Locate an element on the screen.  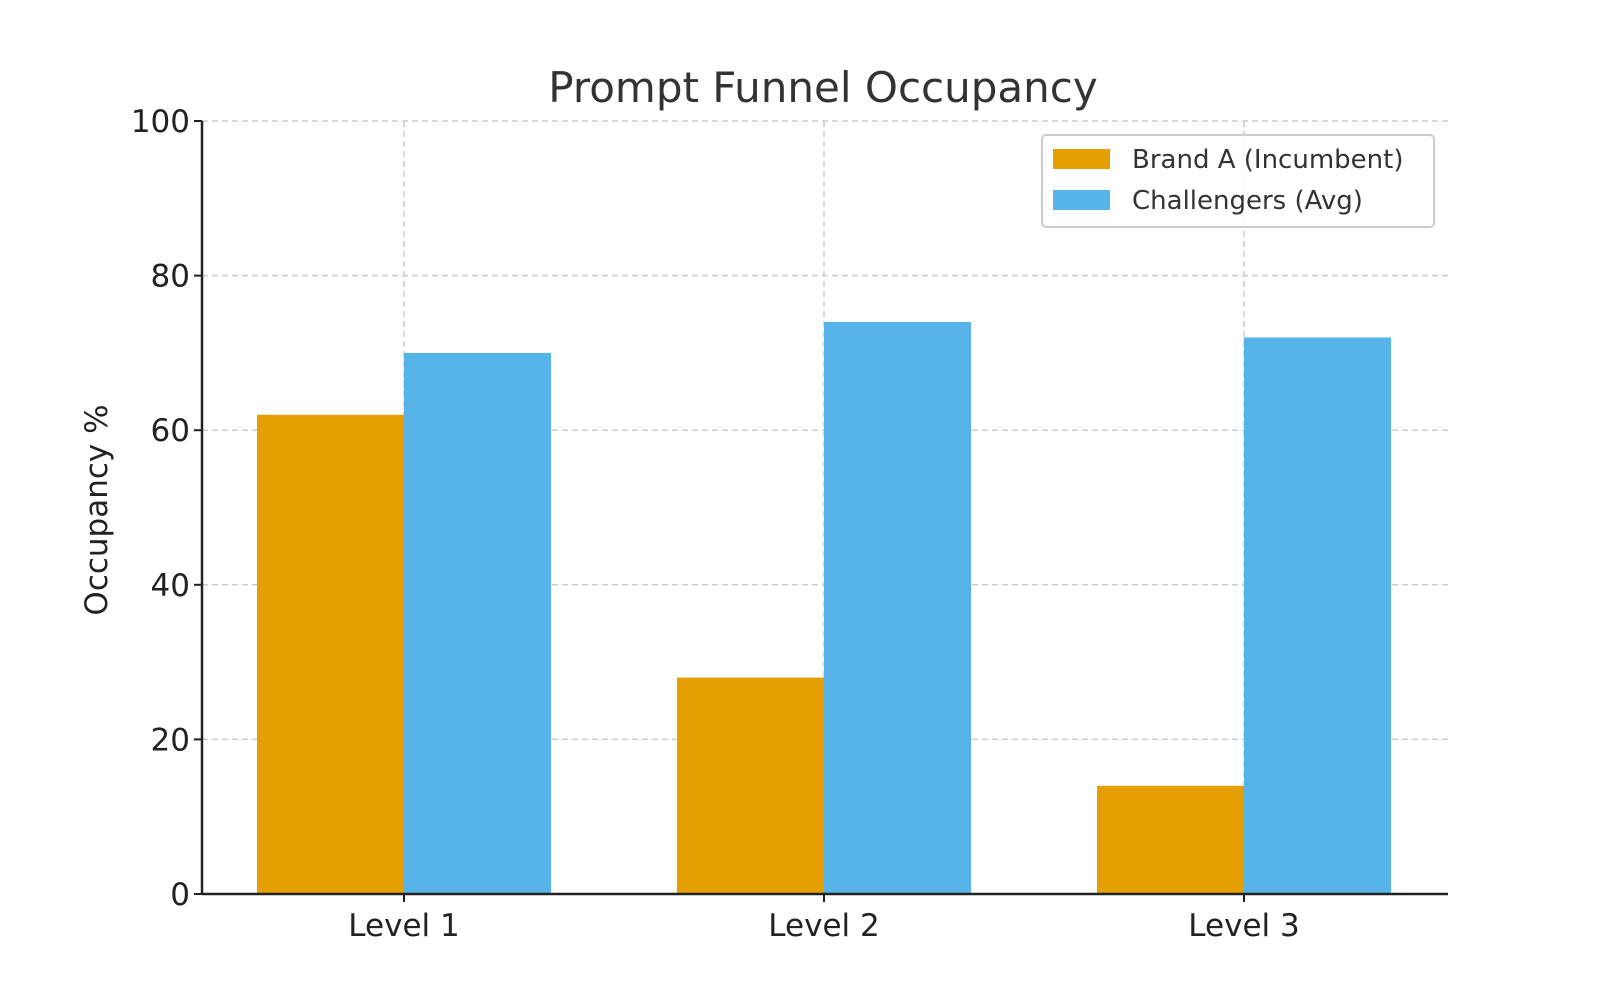
y-tick-label-0: 0 is located at coordinates (180, 895).